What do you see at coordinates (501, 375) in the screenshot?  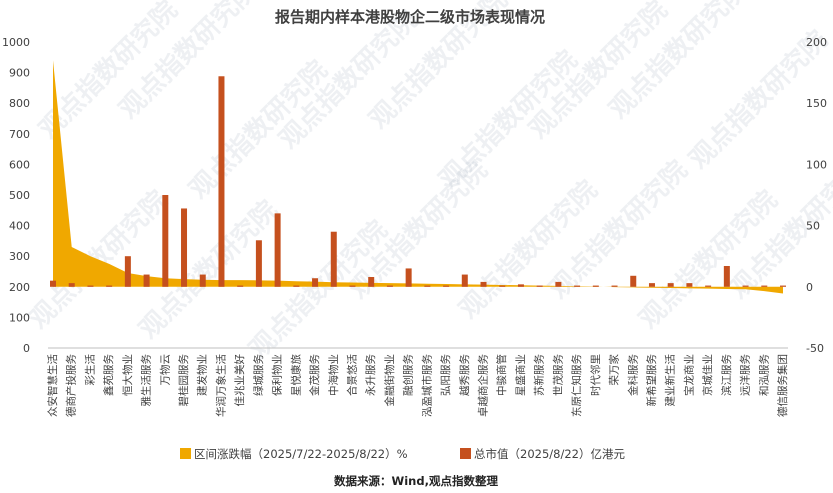 I see `x-category-label: 中骏商管` at bounding box center [501, 375].